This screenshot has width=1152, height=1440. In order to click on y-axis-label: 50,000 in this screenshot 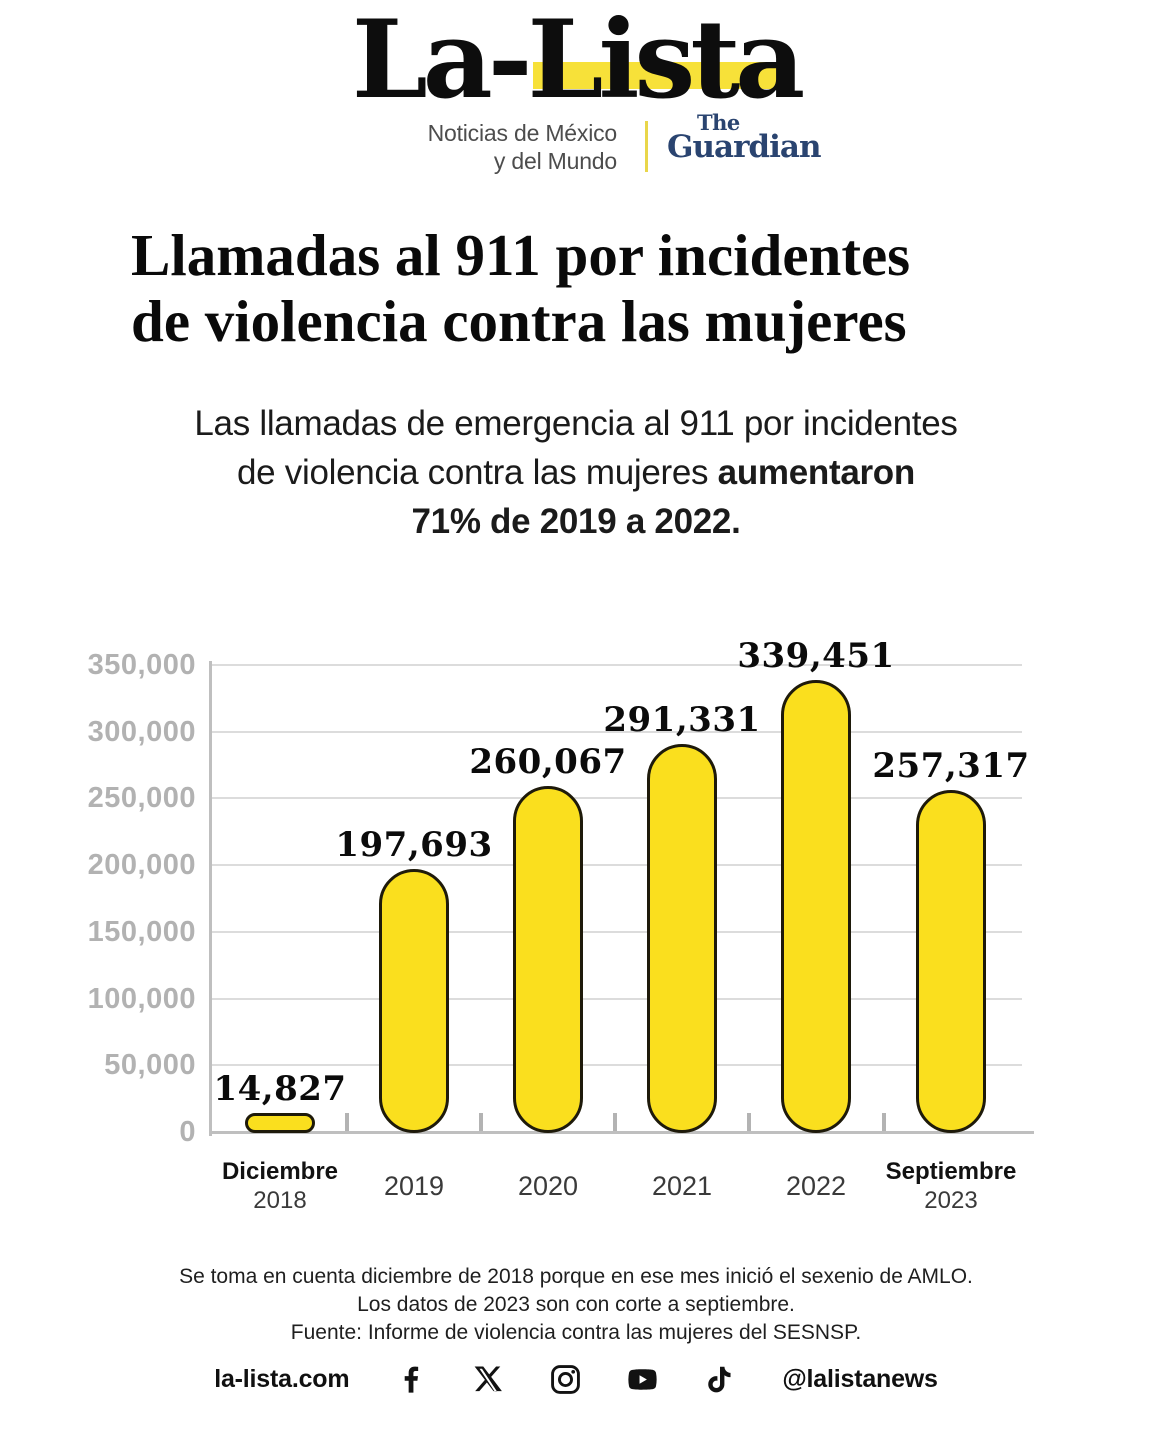, I will do `click(150, 1065)`.